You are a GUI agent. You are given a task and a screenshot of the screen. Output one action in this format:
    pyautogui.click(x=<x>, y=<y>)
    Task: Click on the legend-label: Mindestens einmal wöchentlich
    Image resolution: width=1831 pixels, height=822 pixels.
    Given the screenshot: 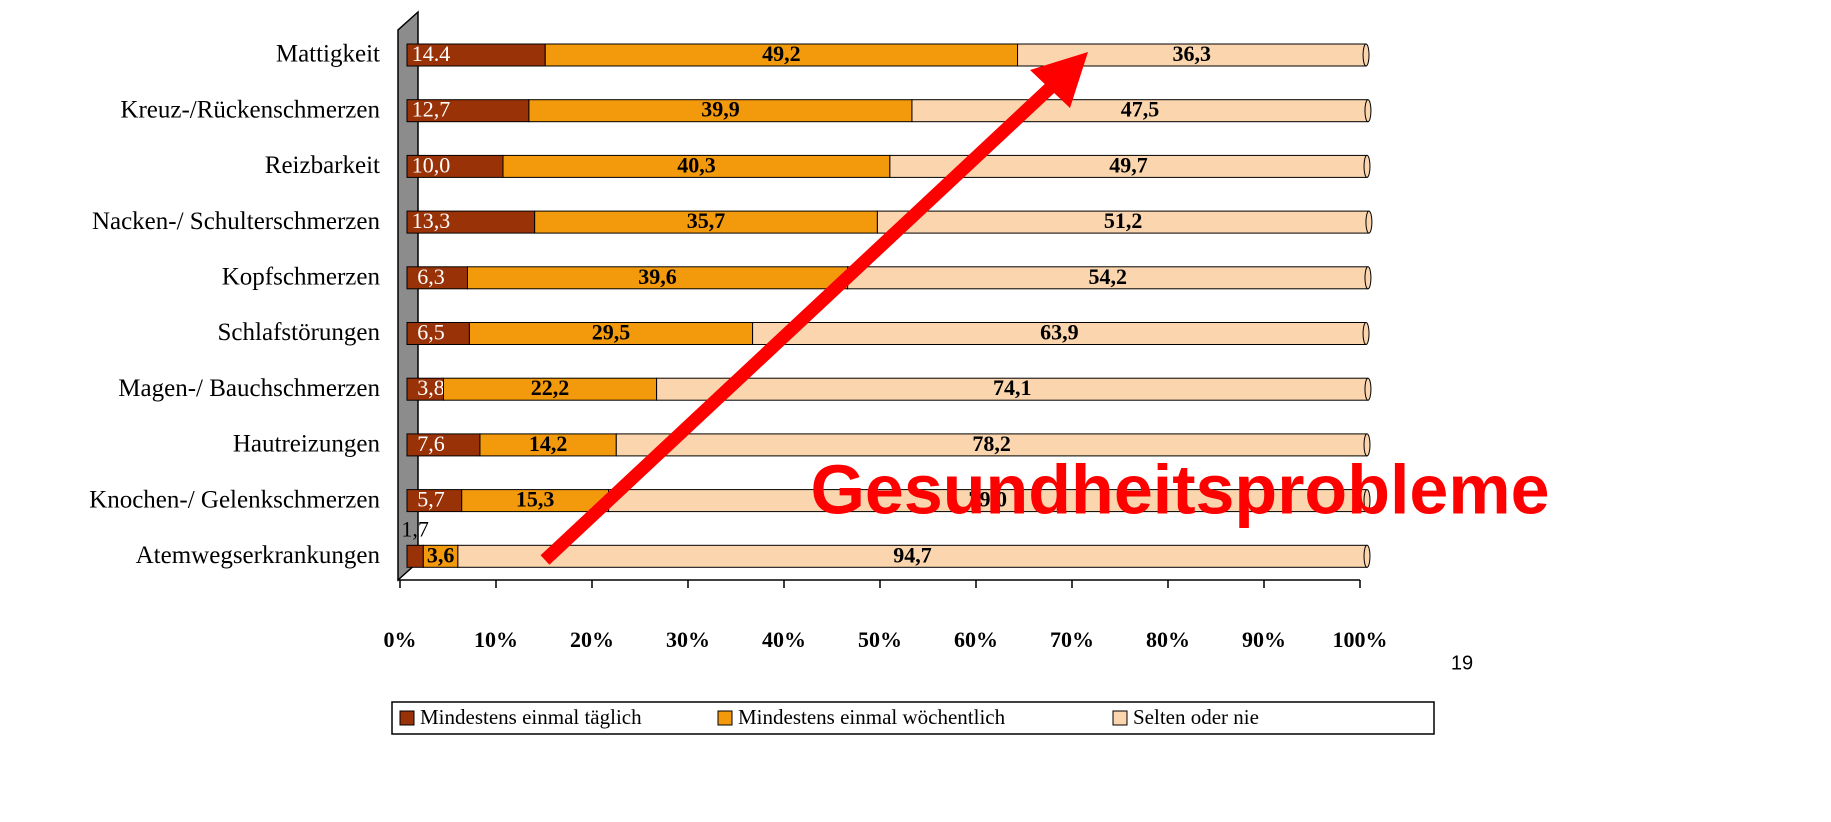 What is the action you would take?
    pyautogui.click(x=872, y=717)
    